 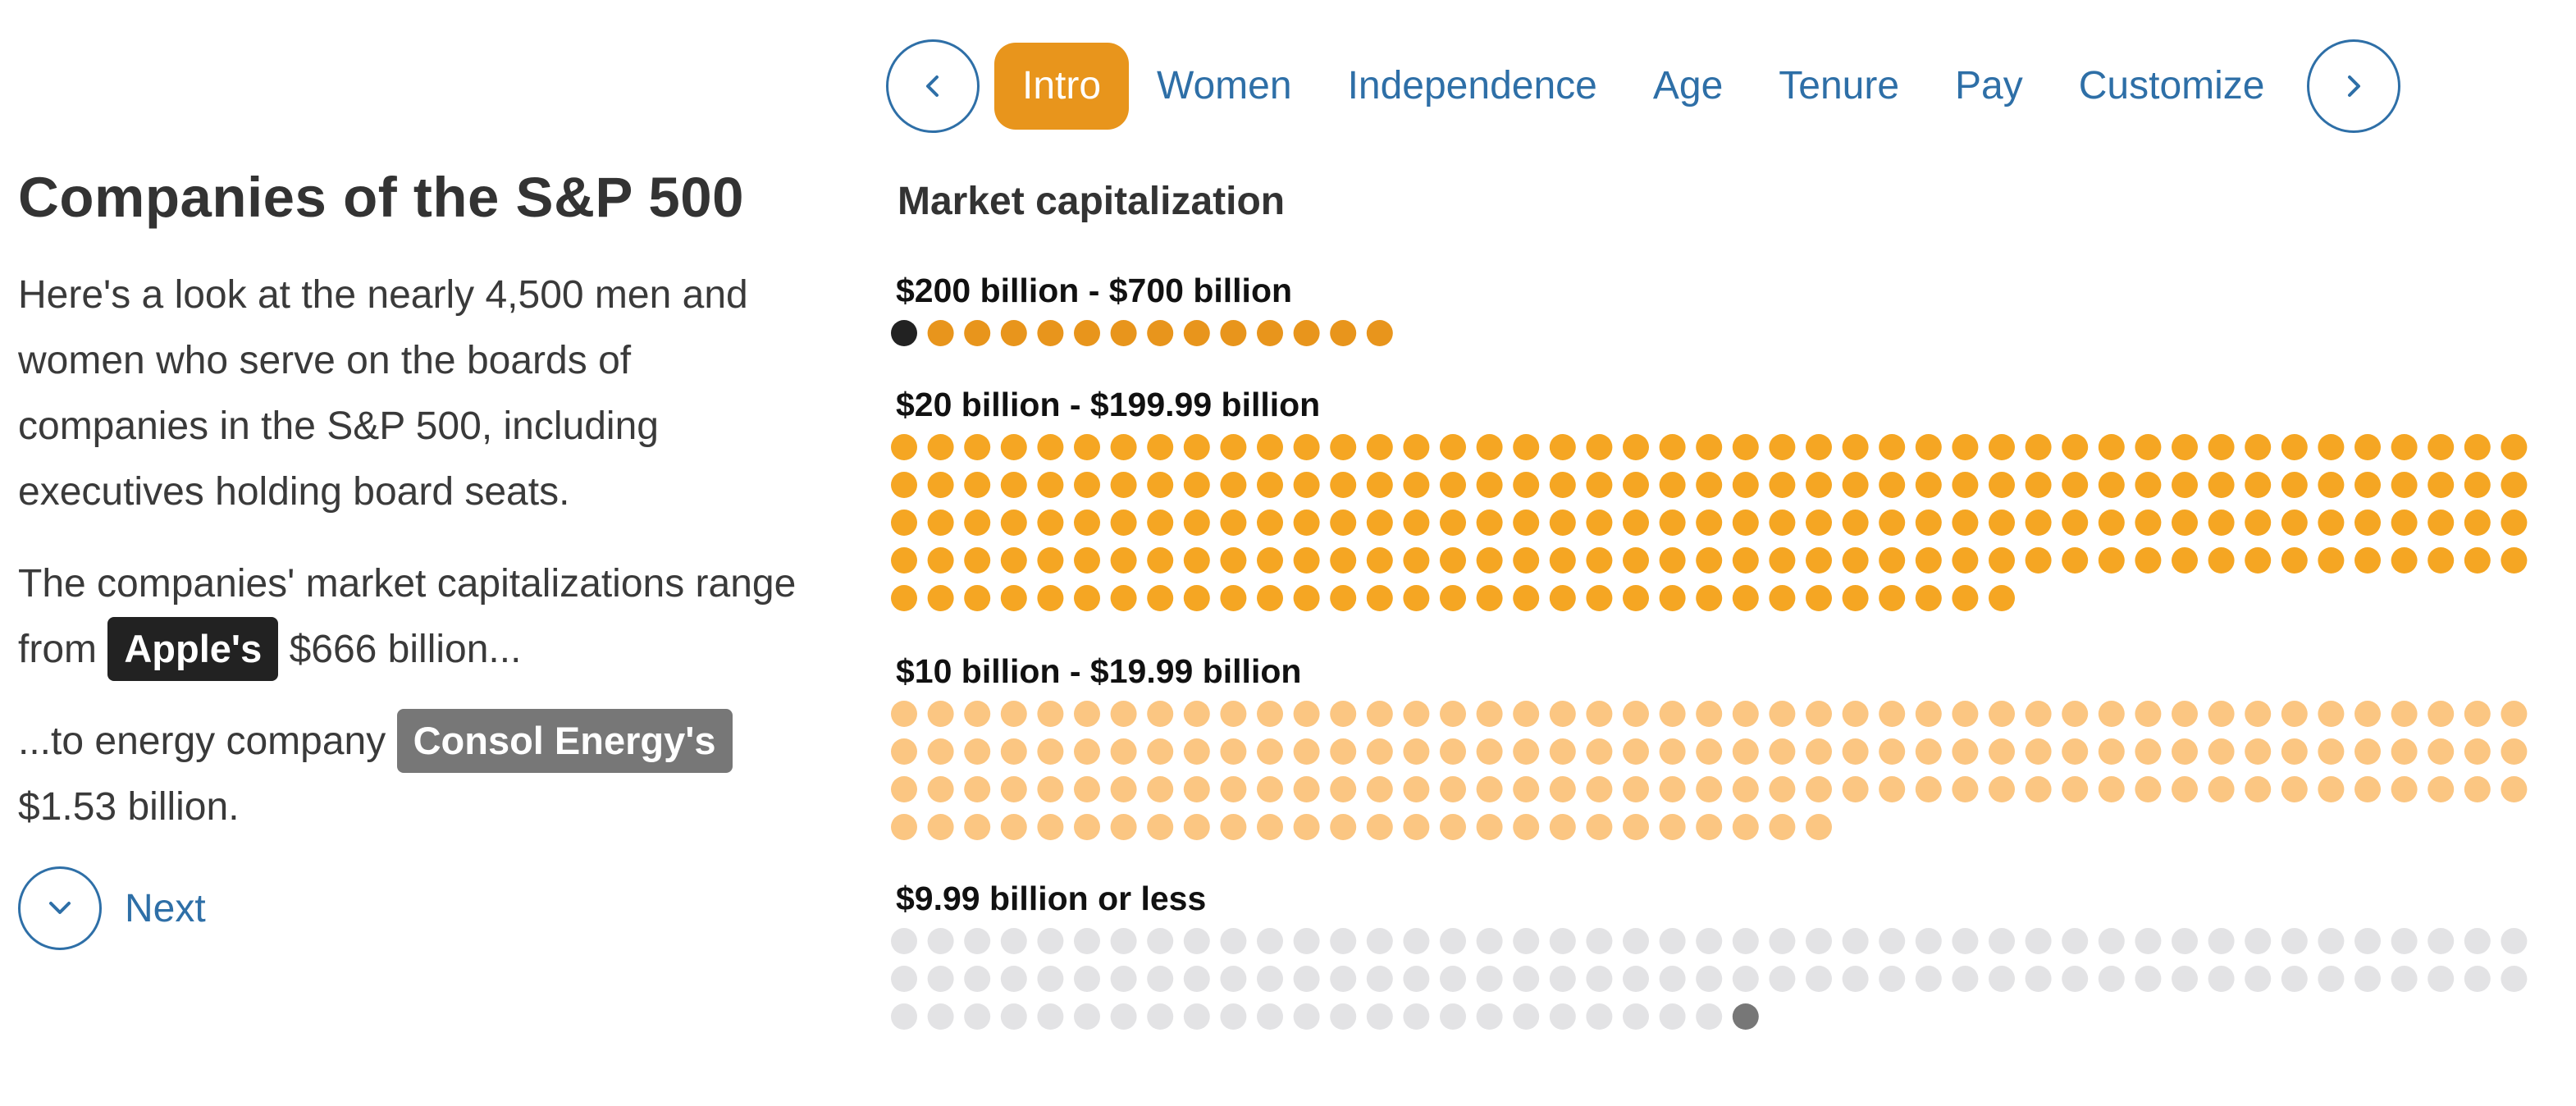 What do you see at coordinates (1746, 1016) in the screenshot?
I see `highlight-dot-low` at bounding box center [1746, 1016].